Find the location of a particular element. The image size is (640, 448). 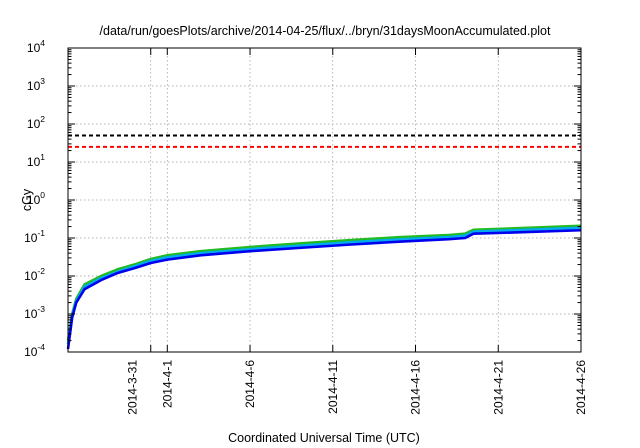

x-tick-label: 2014-4-21 is located at coordinates (498, 387).